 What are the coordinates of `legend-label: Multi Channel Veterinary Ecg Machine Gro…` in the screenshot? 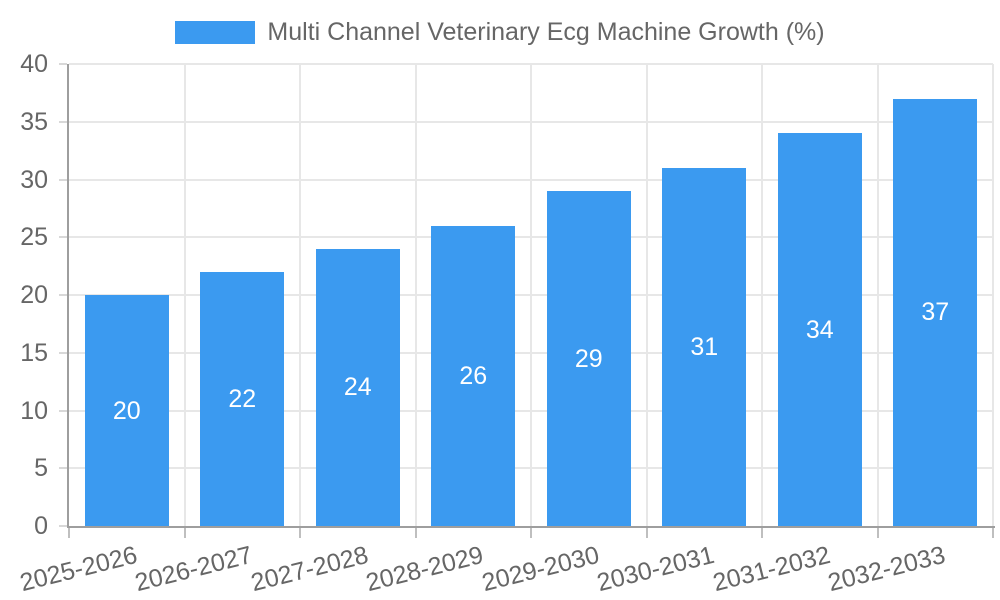 It's located at (546, 32).